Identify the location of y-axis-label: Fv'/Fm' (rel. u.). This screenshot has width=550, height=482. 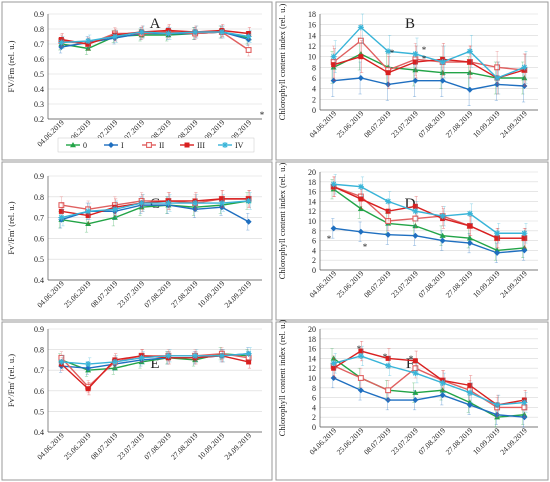
(11, 380).